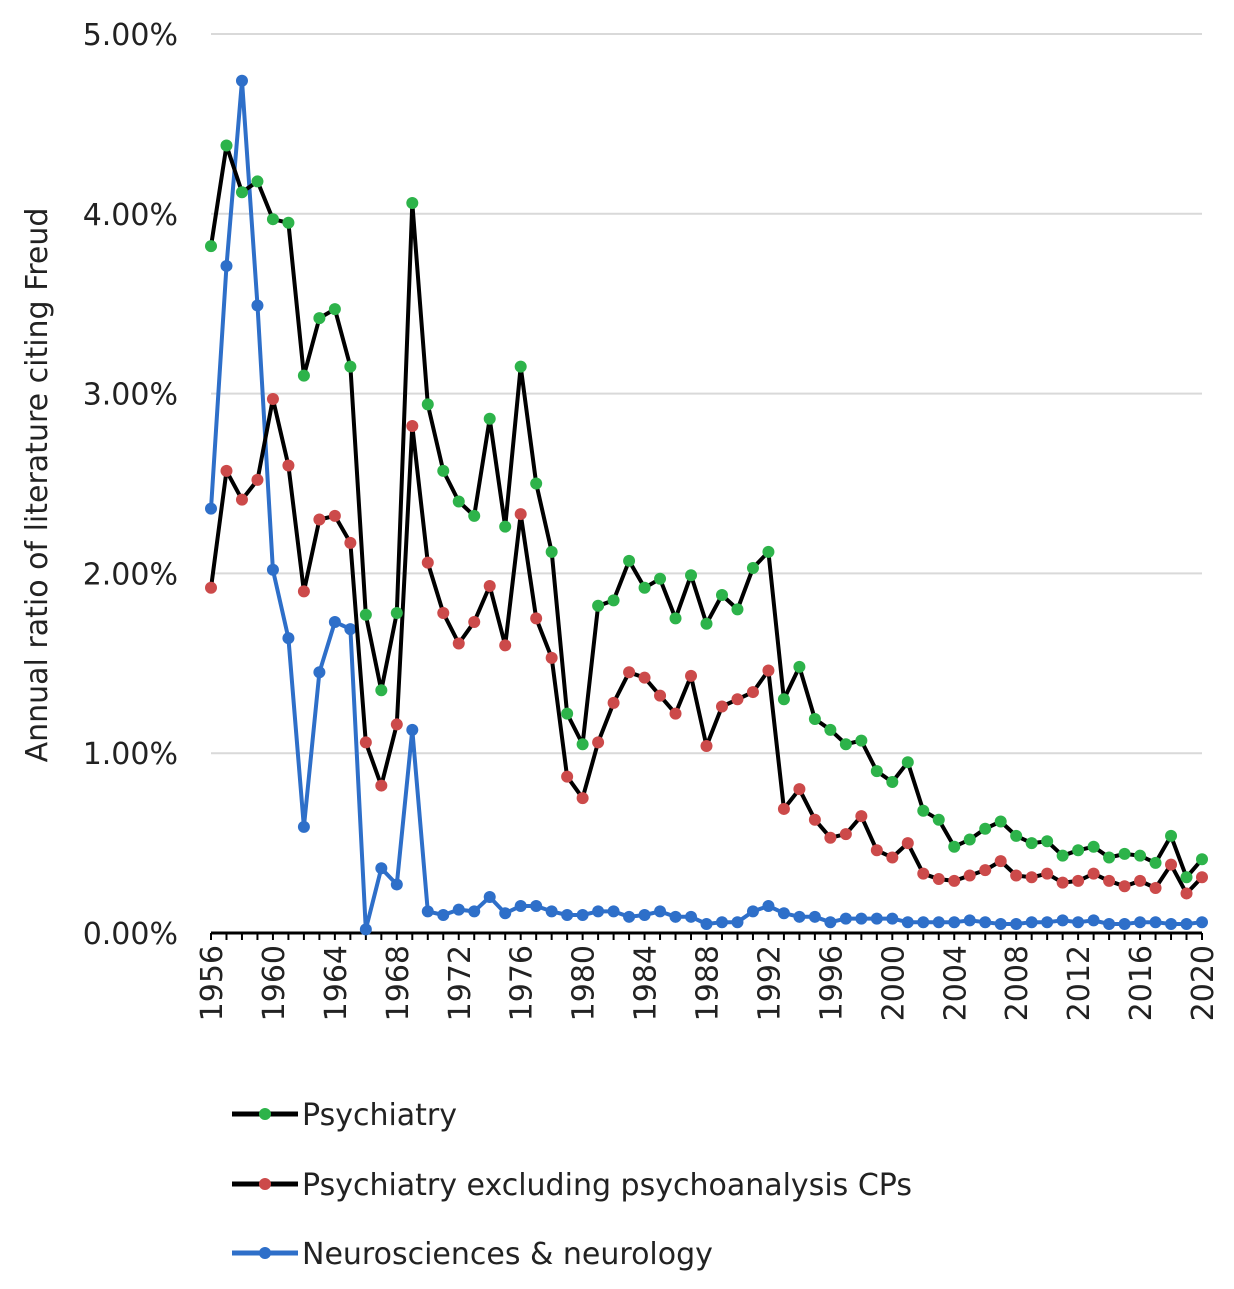 This screenshot has width=1234, height=1289. I want to click on y-tick-label: 2.00%, so click(130, 574).